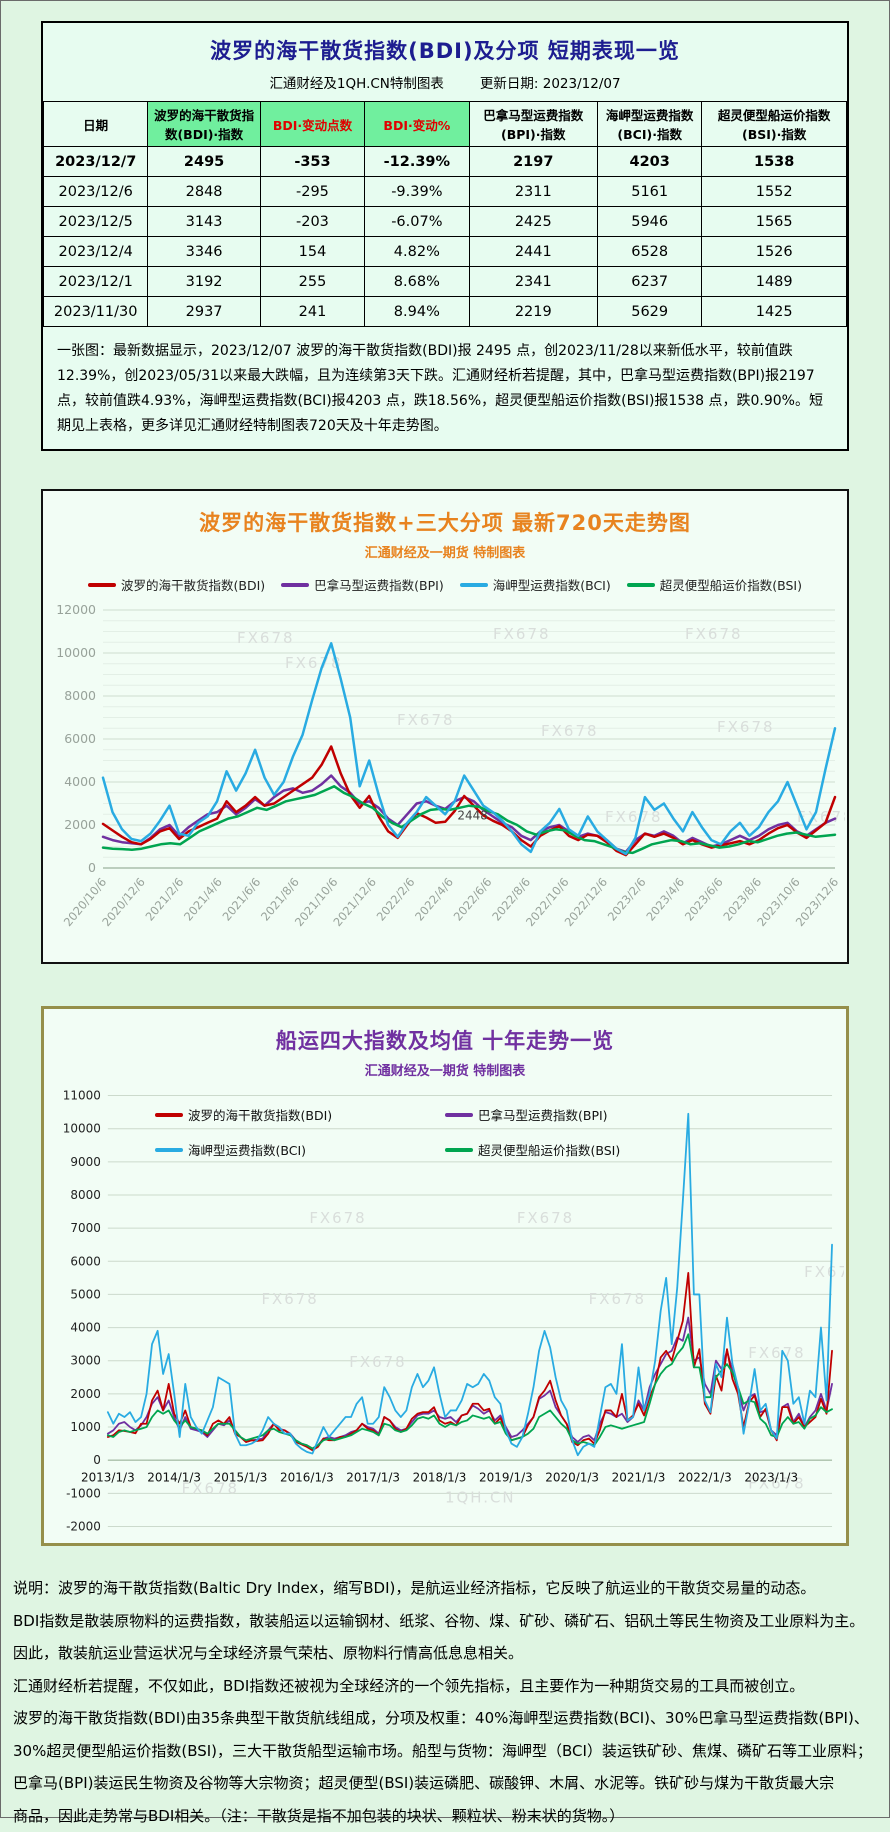 The width and height of the screenshot is (890, 1832). Describe the element at coordinates (312, 192) in the screenshot. I see `table-cell: -295` at that location.